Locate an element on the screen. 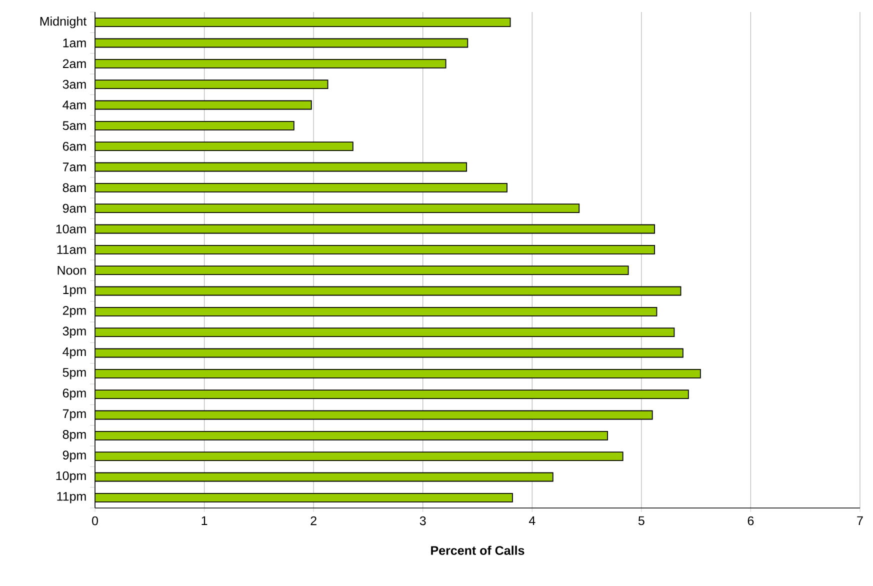 The height and width of the screenshot is (586, 873). y-tick-label: 5am is located at coordinates (74, 125).